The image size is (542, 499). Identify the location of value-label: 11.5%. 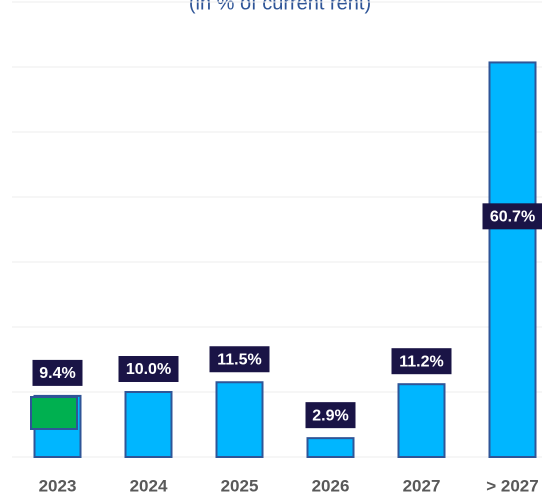
(239, 359).